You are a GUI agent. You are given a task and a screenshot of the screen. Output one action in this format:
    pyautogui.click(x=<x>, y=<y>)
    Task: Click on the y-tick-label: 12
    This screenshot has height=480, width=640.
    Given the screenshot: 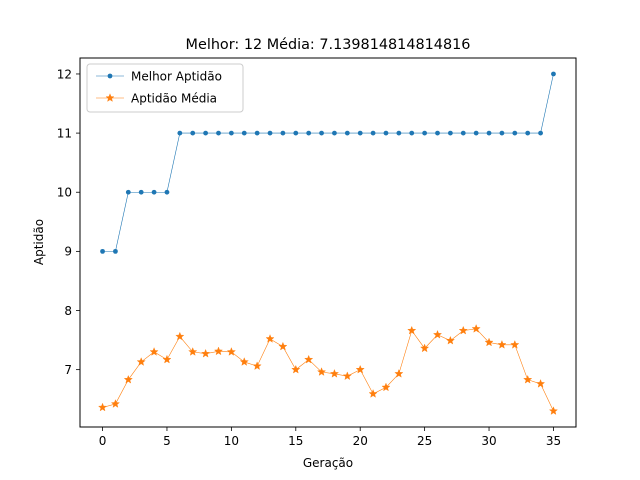 What is the action you would take?
    pyautogui.click(x=64, y=74)
    